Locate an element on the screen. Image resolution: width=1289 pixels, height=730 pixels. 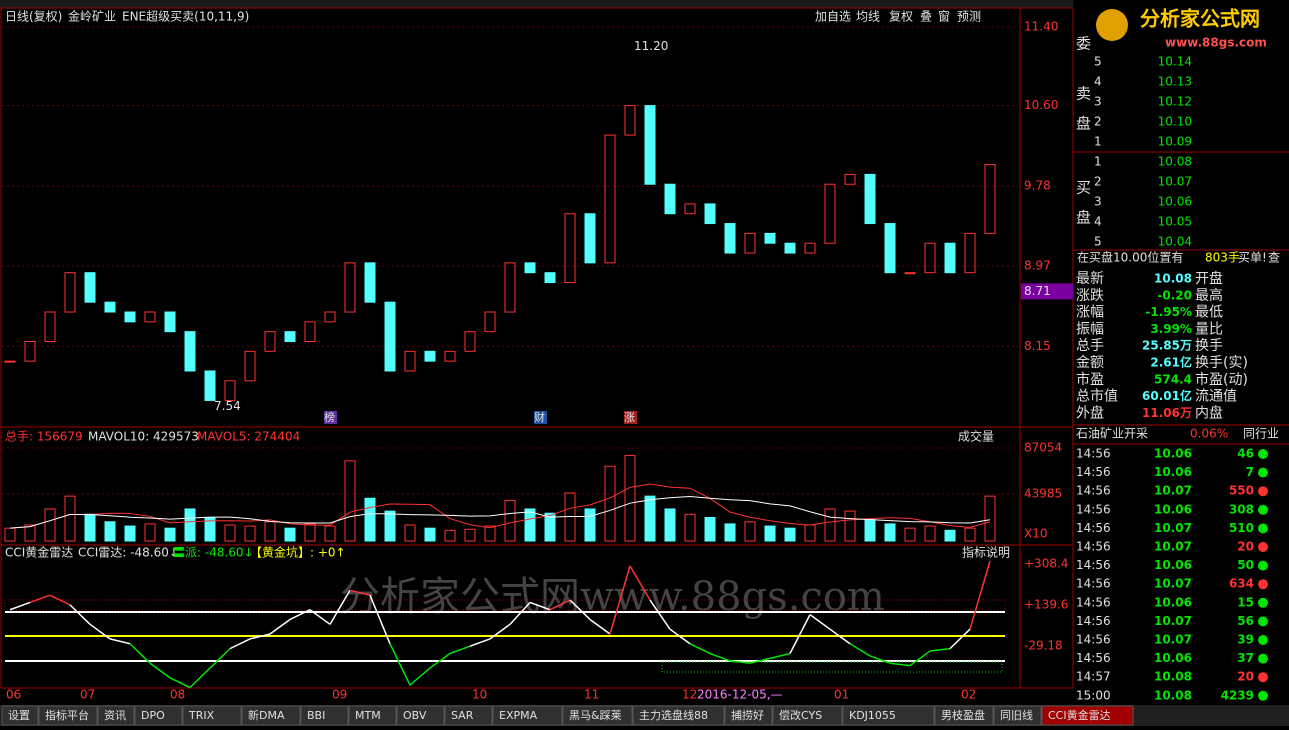
low-label: 7.54 is located at coordinates (227, 406).